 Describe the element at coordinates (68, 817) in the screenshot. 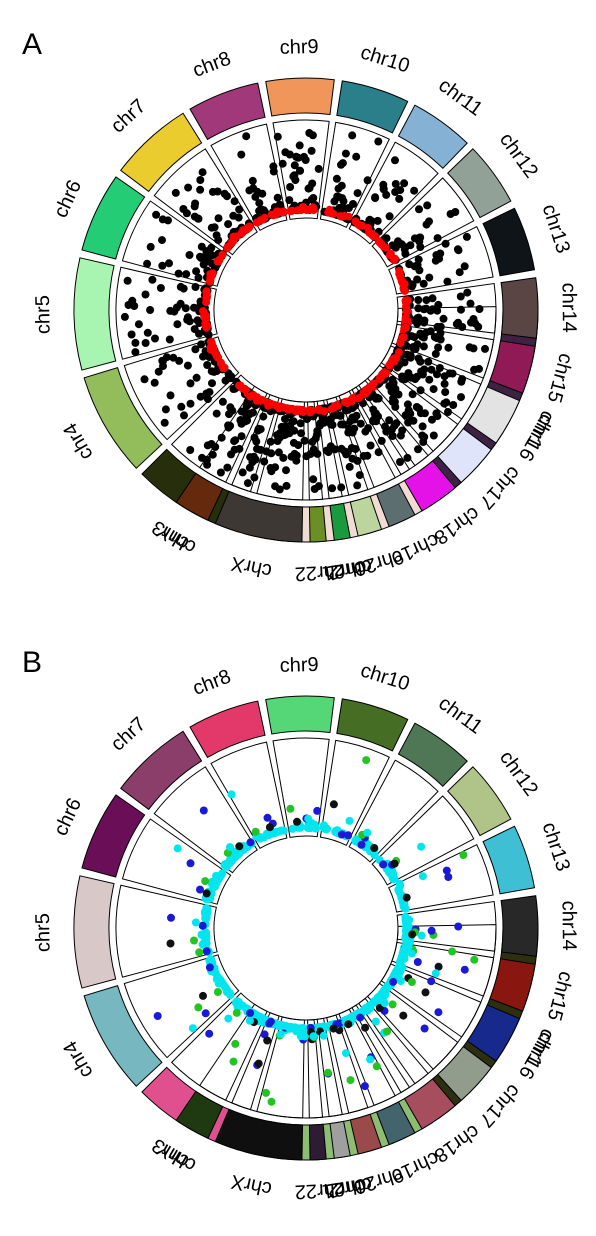

I see `chromosome-label-chr6: chr6` at that location.